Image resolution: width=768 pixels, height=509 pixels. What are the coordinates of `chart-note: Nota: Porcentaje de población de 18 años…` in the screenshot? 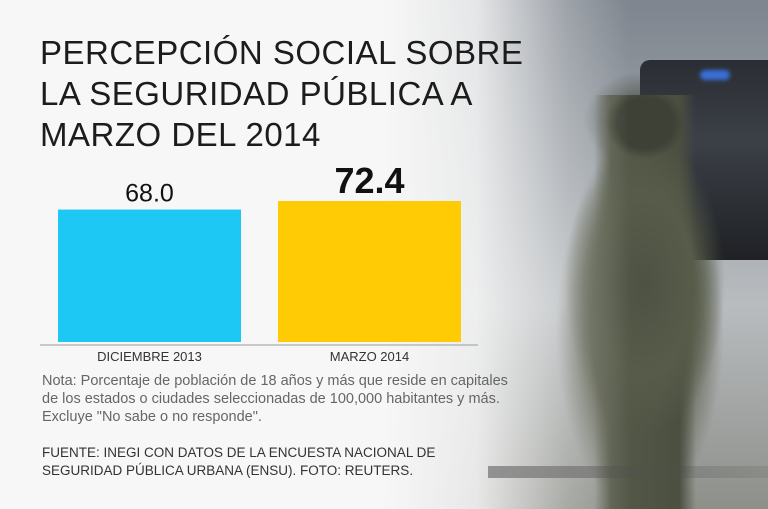 It's located at (275, 399).